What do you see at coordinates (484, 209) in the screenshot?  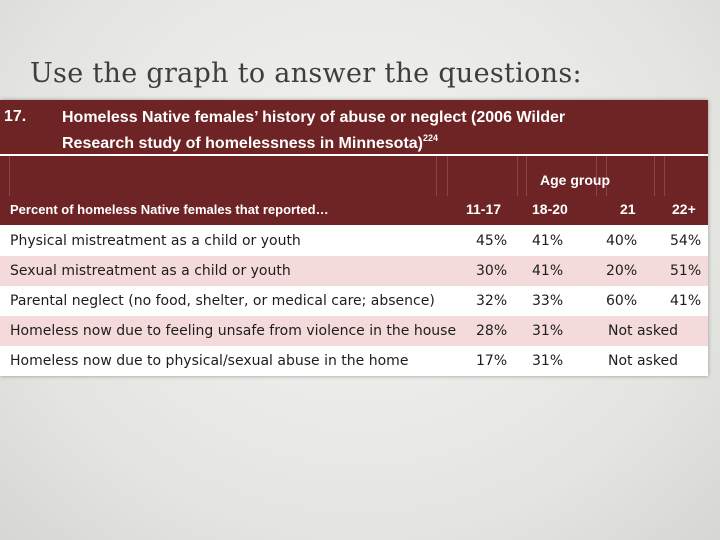 I see `column-header-11-17: 11-17` at bounding box center [484, 209].